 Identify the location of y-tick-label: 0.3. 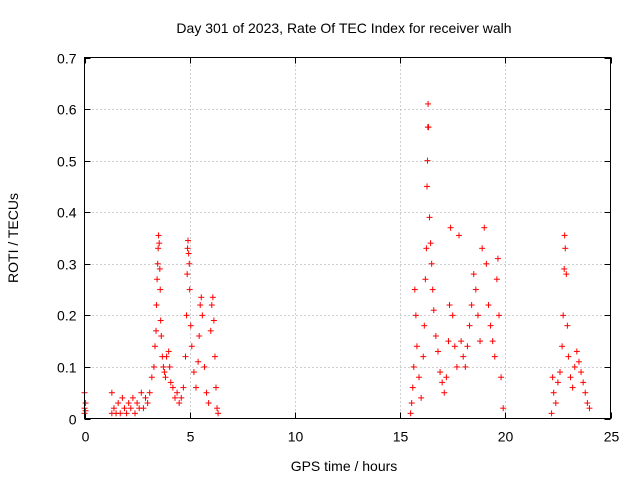
(67, 265).